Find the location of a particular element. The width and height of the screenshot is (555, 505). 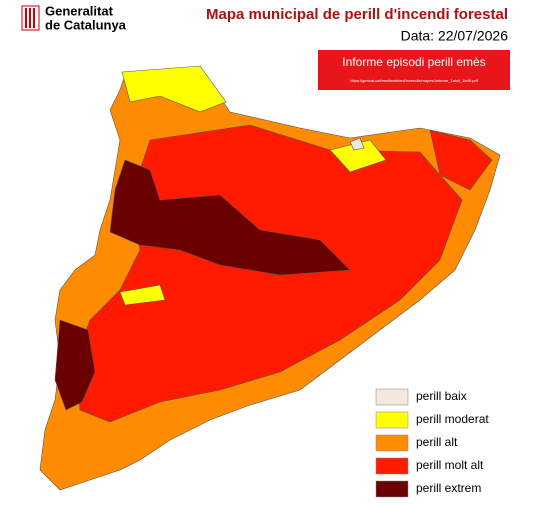

legend-label: perill alt is located at coordinates (437, 442).